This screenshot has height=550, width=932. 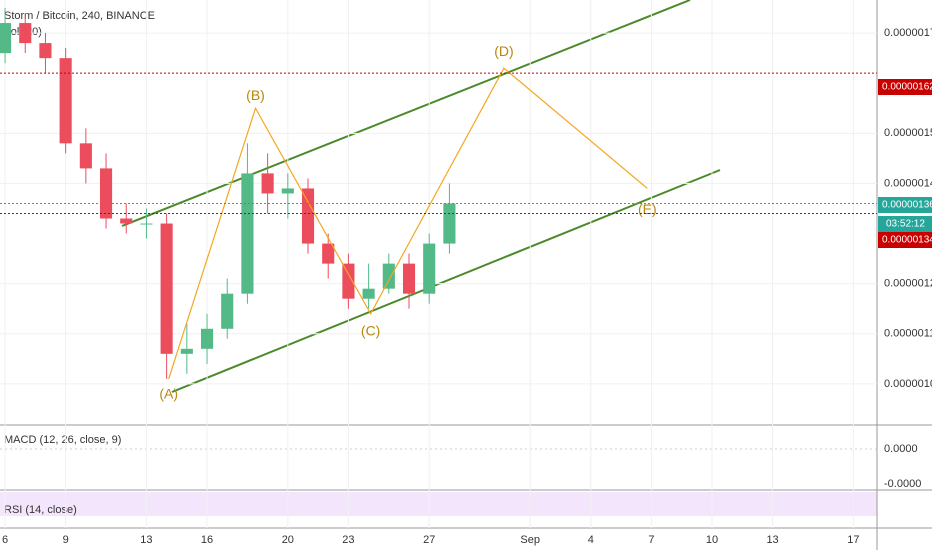 What do you see at coordinates (530, 540) in the screenshot?
I see `x-tick-label: Sep` at bounding box center [530, 540].